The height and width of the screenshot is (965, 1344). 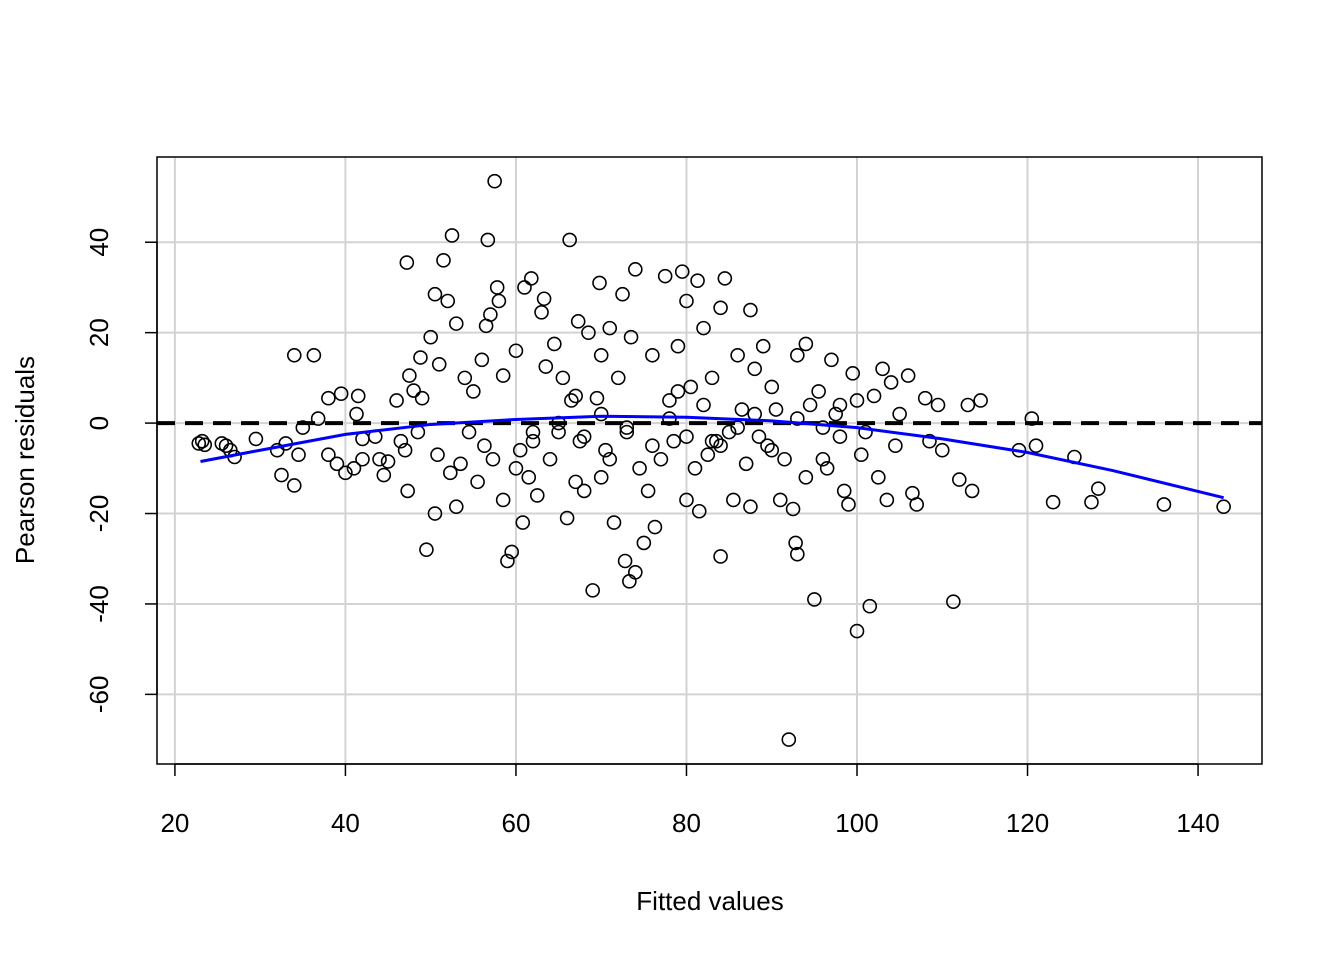 What do you see at coordinates (856, 823) in the screenshot?
I see `x-tick-label: 100` at bounding box center [856, 823].